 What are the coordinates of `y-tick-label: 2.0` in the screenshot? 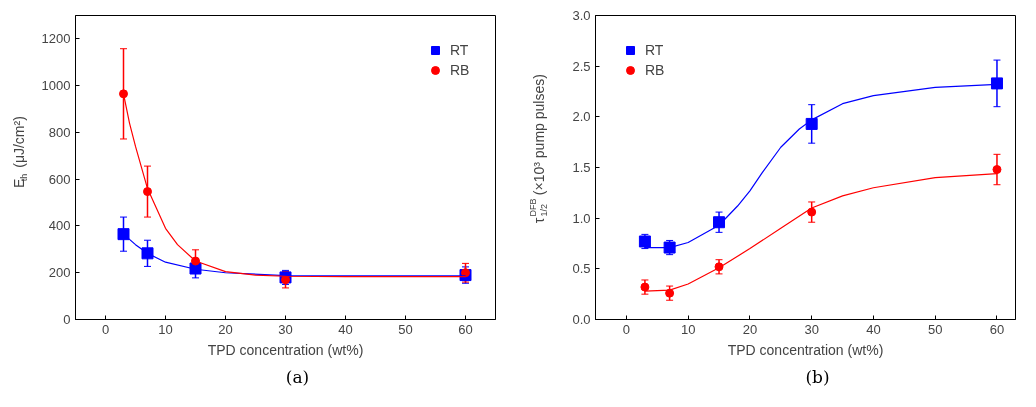 It's located at (581, 117).